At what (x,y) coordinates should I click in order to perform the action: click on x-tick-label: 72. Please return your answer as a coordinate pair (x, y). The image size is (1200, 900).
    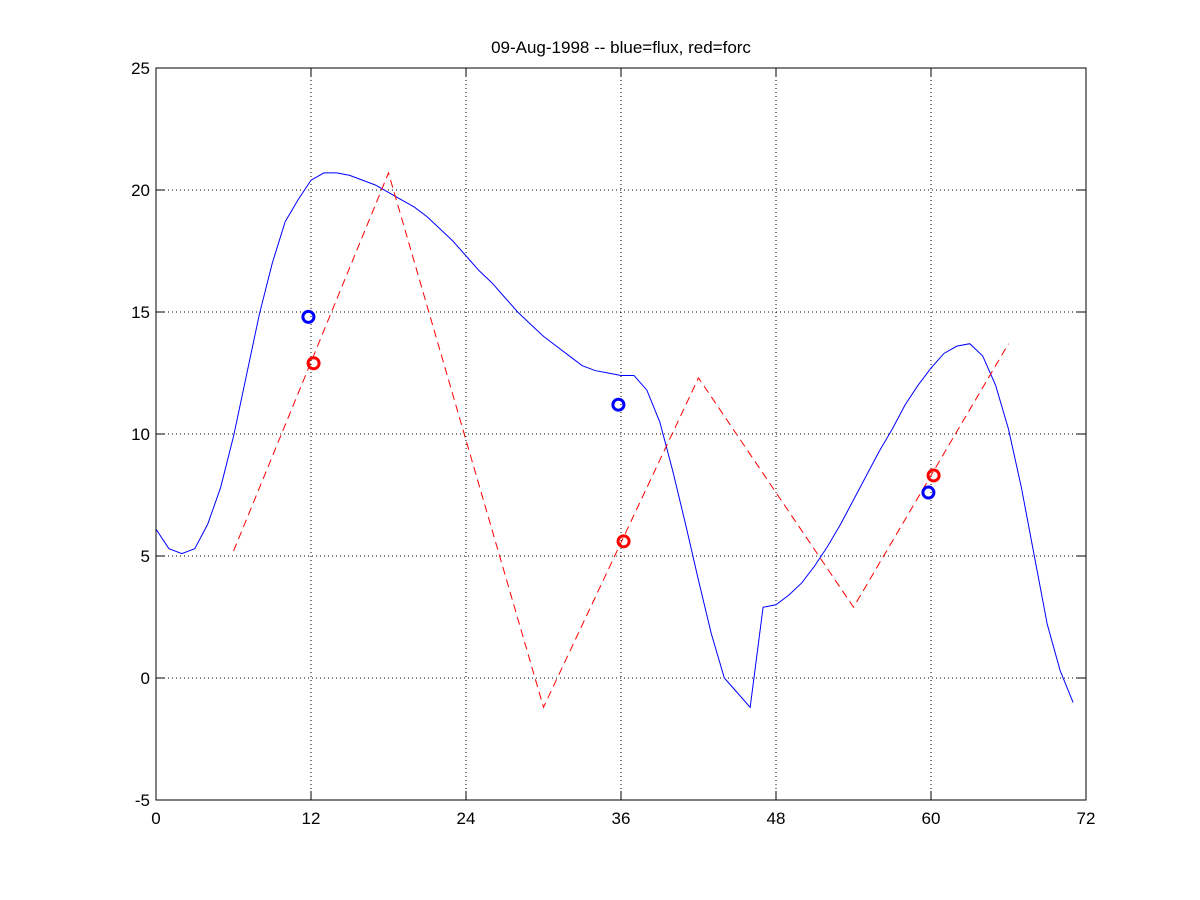
    Looking at the image, I should click on (1086, 818).